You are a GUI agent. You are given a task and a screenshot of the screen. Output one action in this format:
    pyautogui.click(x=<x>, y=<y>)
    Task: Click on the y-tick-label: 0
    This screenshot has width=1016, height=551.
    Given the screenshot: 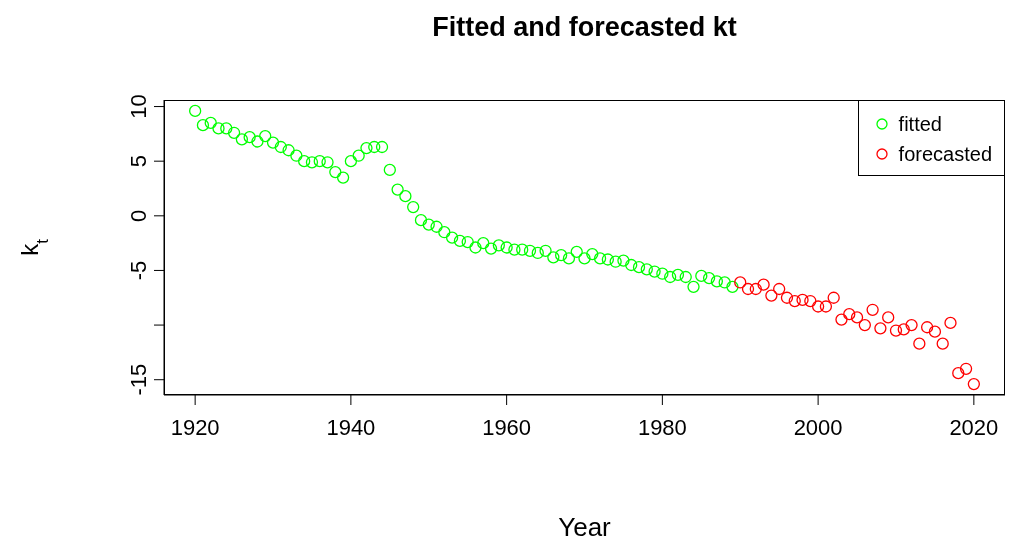 What is the action you would take?
    pyautogui.click(x=138, y=215)
    